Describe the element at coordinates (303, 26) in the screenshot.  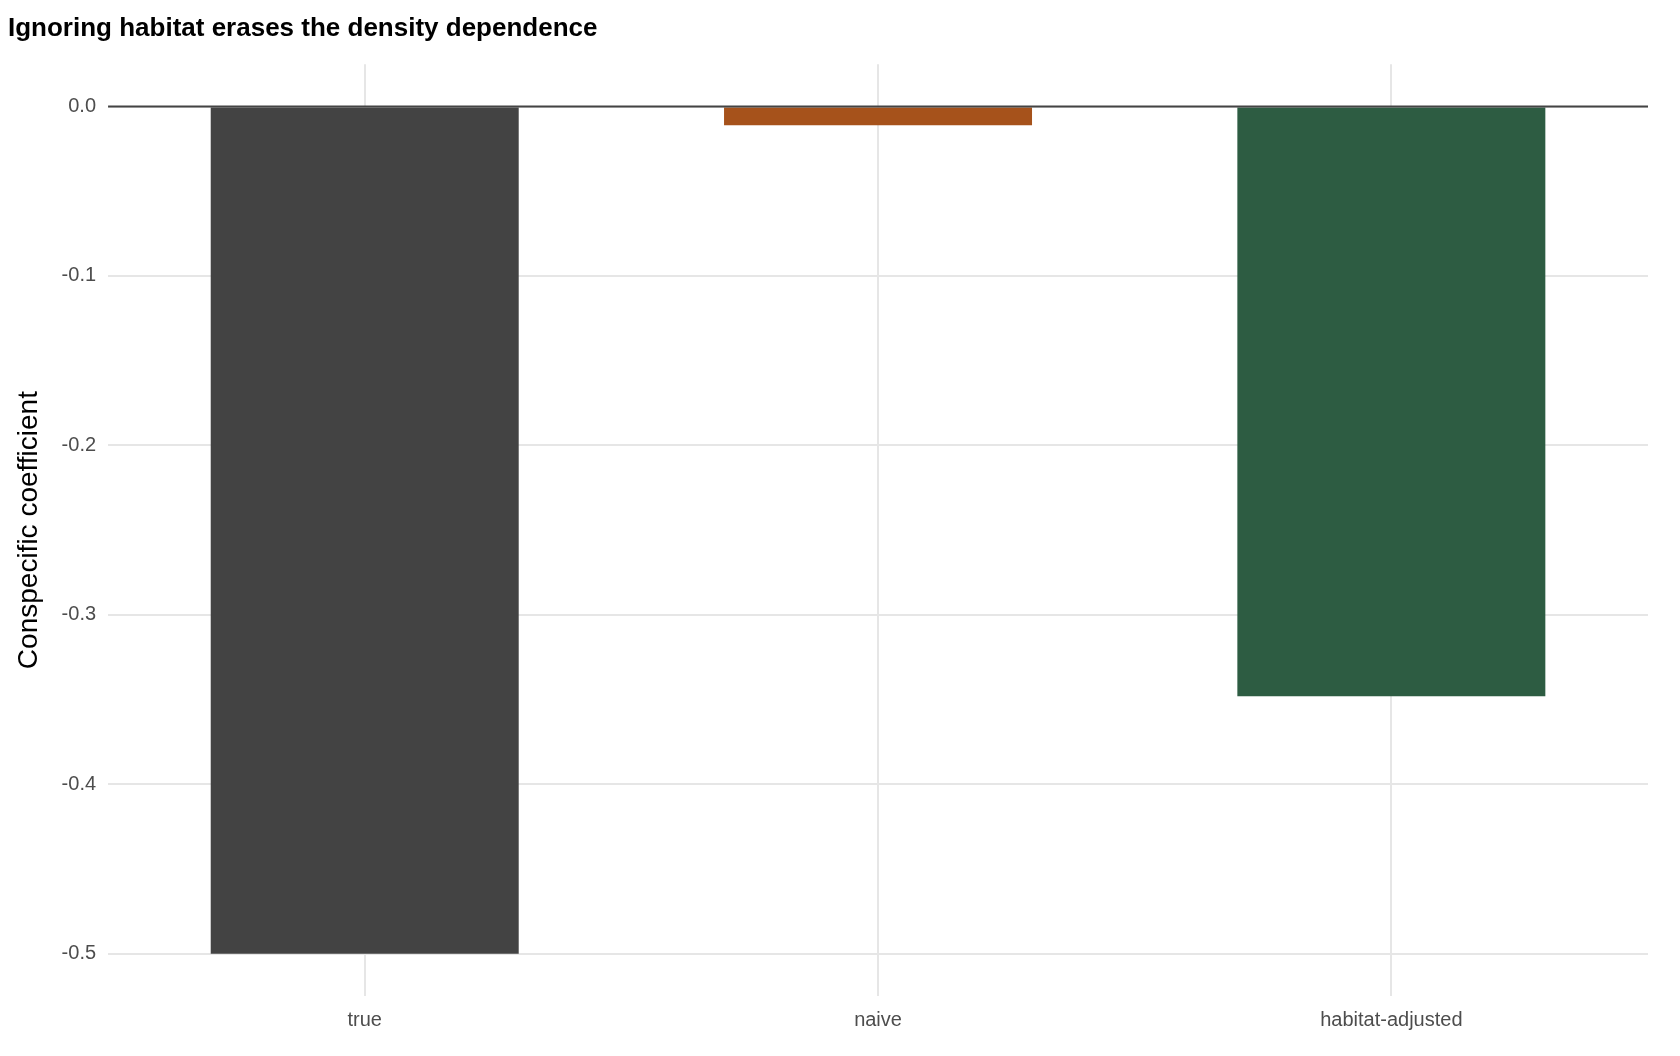
I see `chart-title: Ignoring habitat erases the density dependence` at that location.